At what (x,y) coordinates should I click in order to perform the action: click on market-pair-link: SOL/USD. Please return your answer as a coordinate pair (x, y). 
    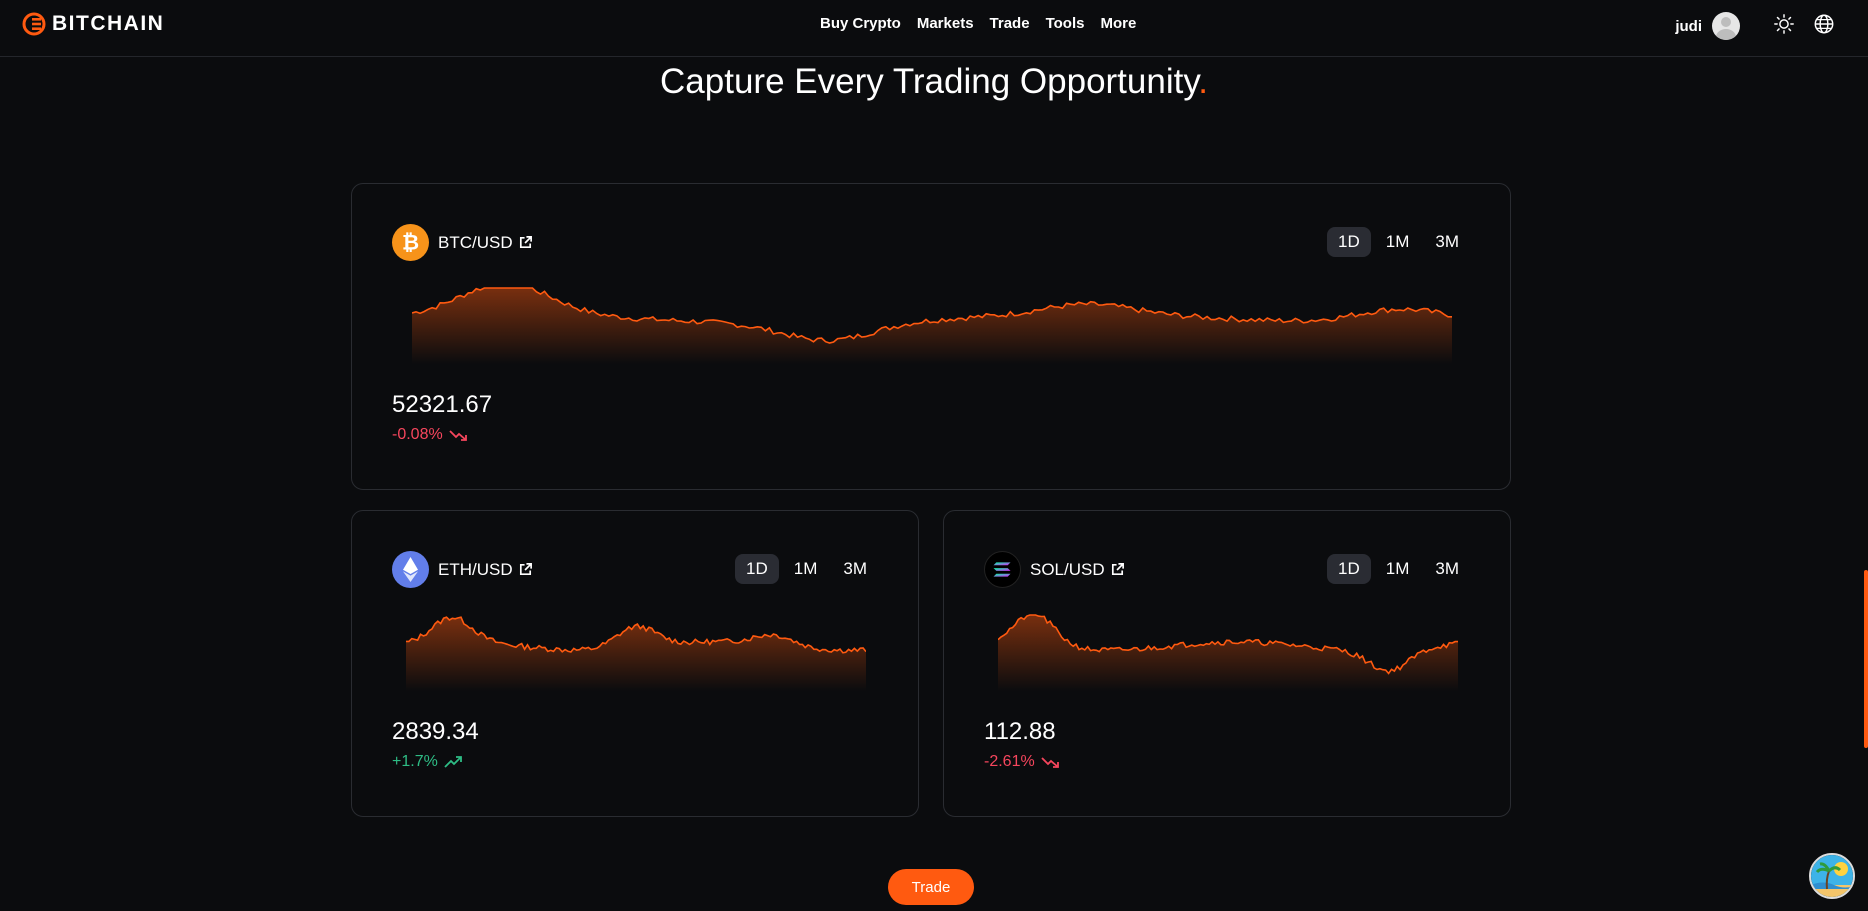
    Looking at the image, I should click on (1077, 570).